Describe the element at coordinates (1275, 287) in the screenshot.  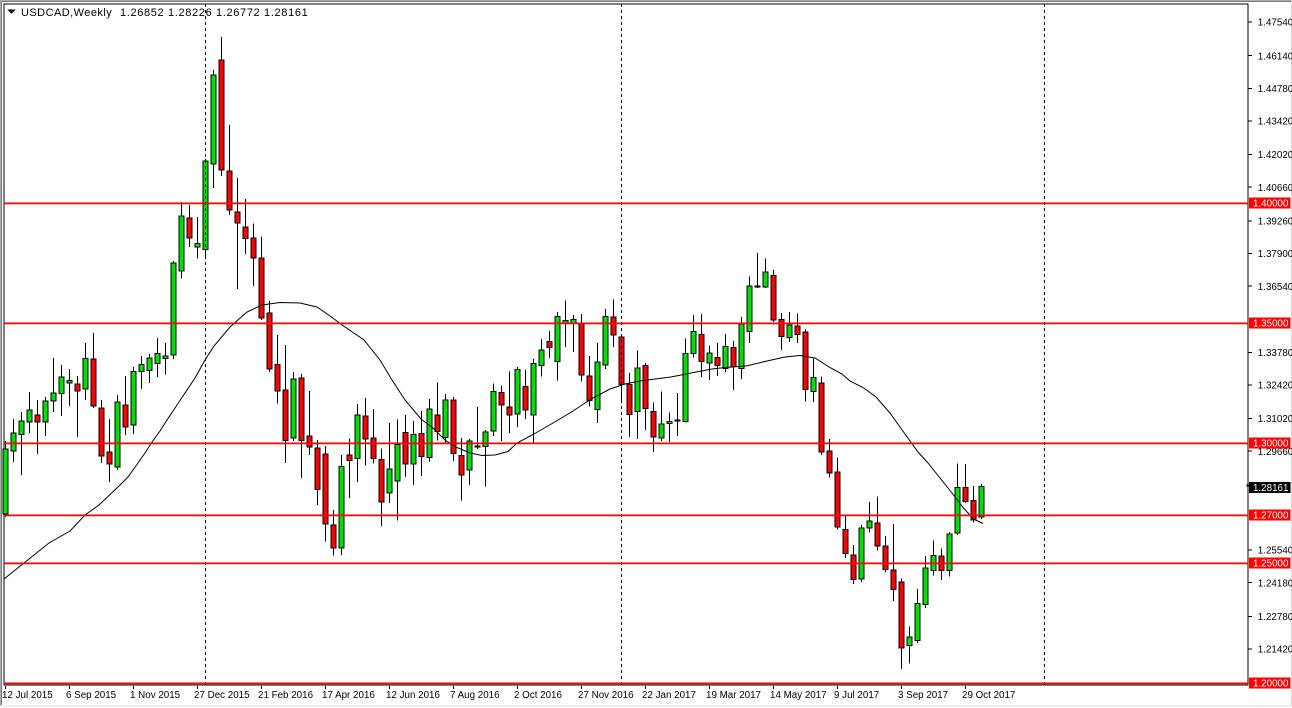
I see `svg-text: 1.36540` at that location.